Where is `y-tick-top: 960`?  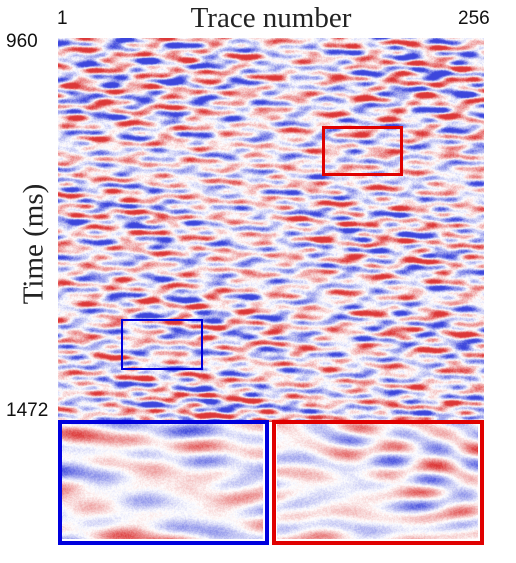
y-tick-top: 960 is located at coordinates (22, 41).